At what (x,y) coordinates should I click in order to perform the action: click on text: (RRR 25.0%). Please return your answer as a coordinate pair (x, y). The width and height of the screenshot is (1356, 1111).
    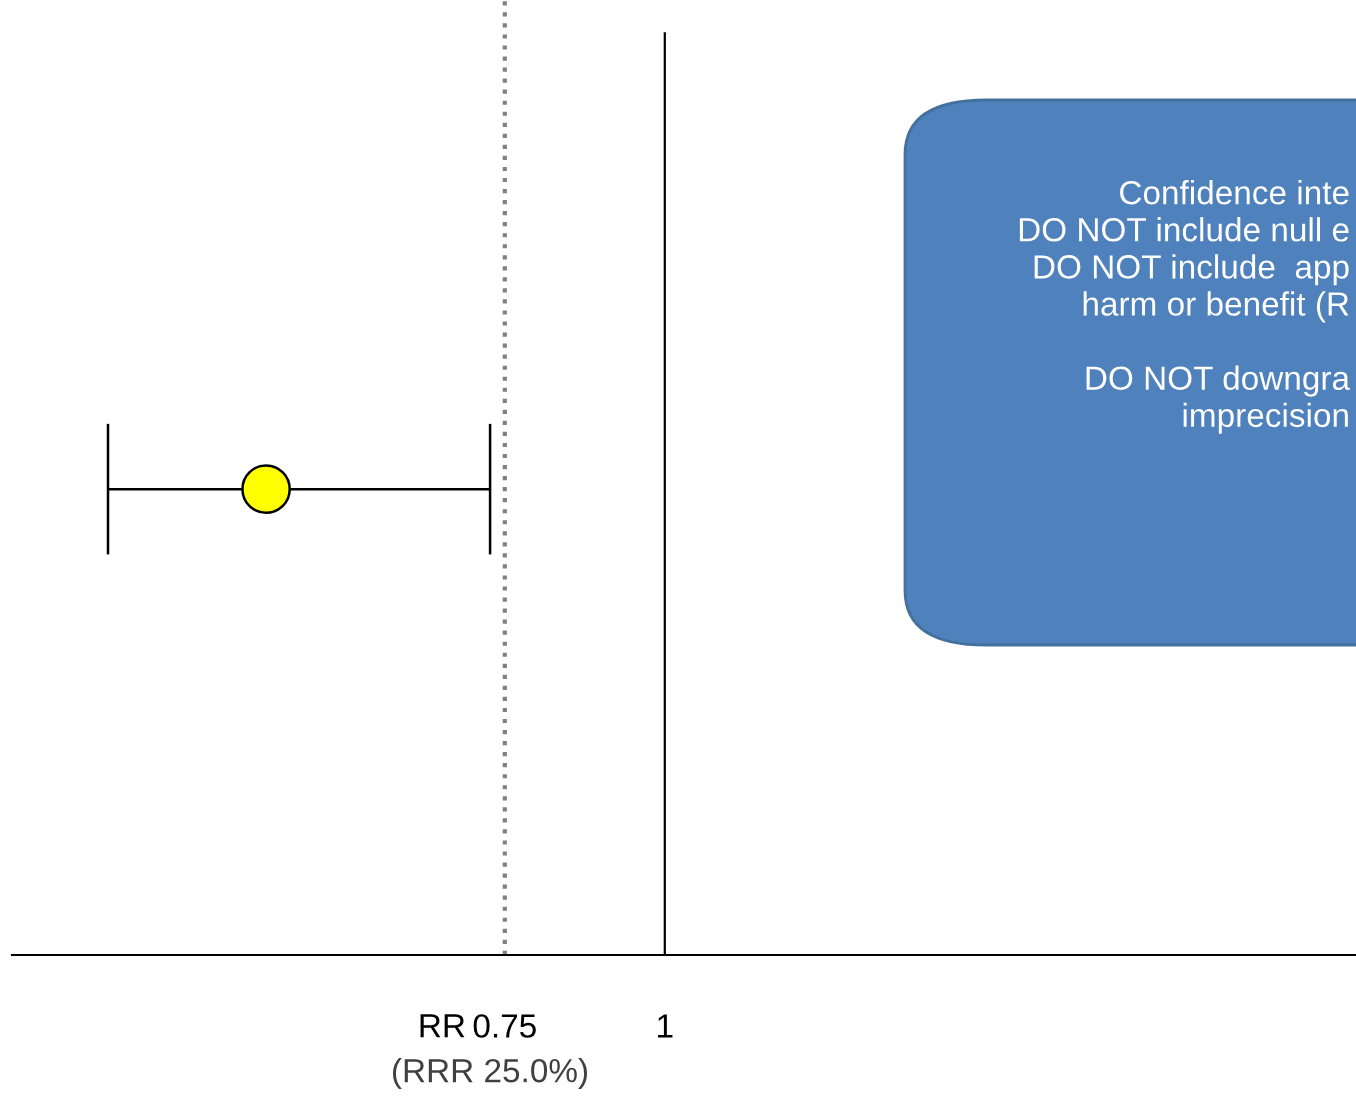
    Looking at the image, I should click on (490, 1074).